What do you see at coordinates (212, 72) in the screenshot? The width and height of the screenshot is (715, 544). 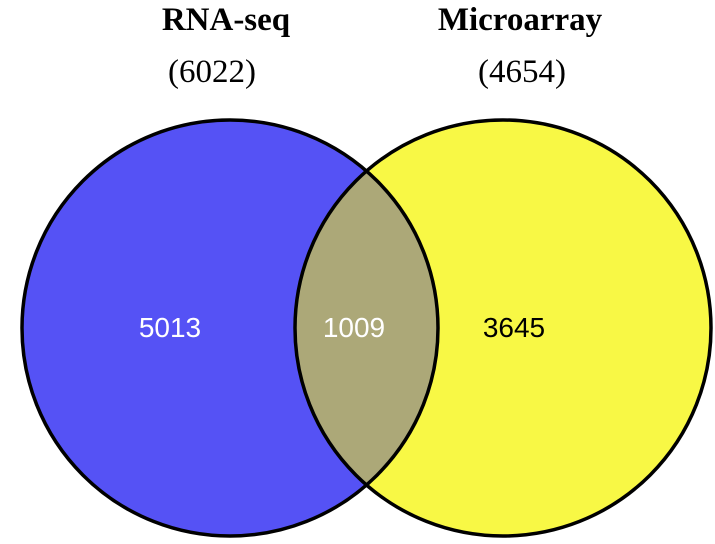 I see `set-count-rna-seq: (6022)` at bounding box center [212, 72].